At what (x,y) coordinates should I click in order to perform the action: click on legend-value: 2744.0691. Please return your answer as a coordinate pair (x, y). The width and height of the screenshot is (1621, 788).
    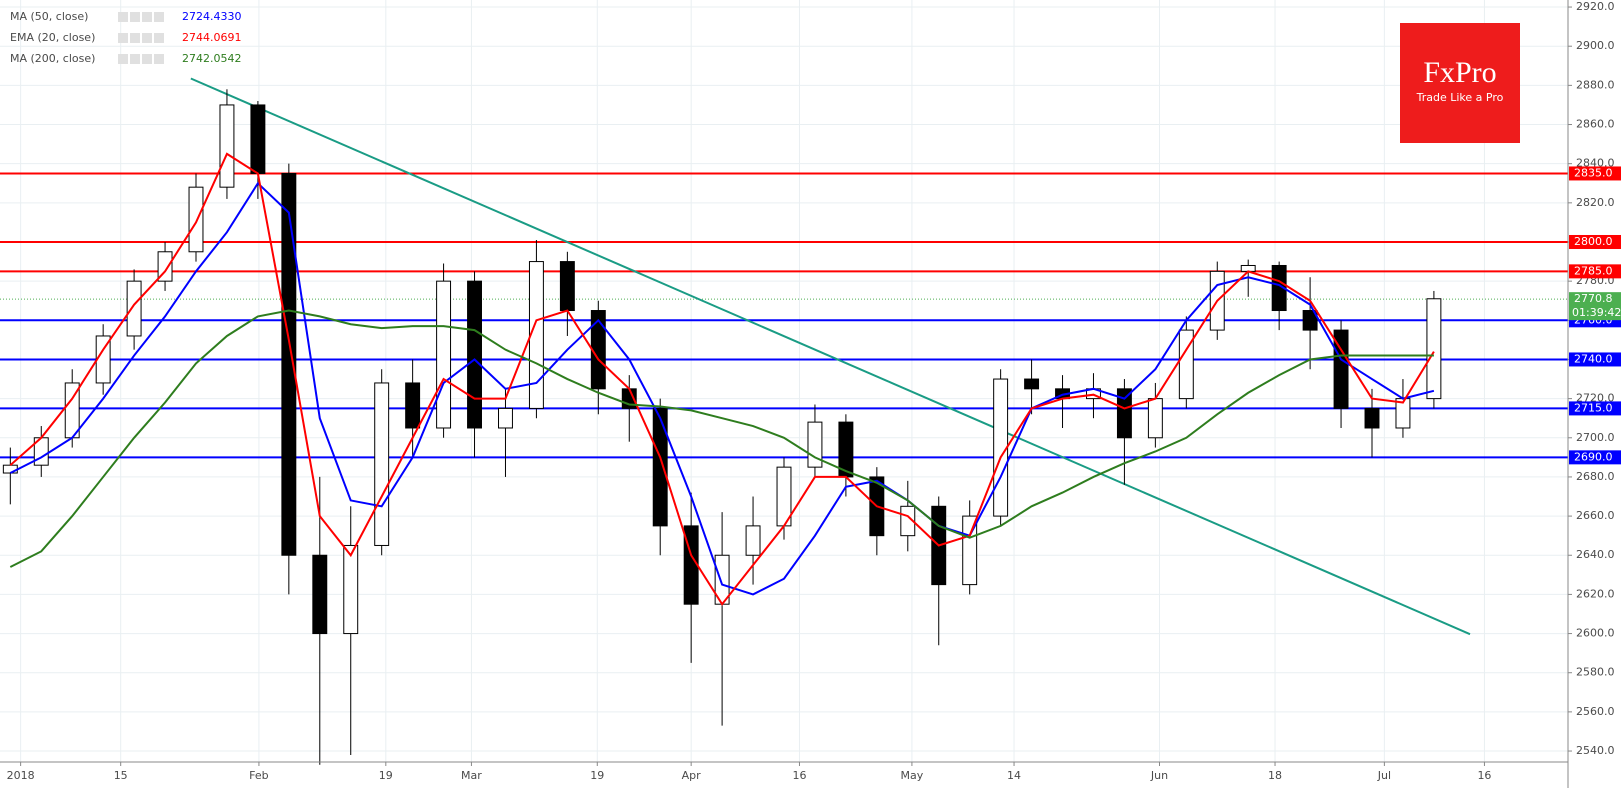
    Looking at the image, I should click on (212, 37).